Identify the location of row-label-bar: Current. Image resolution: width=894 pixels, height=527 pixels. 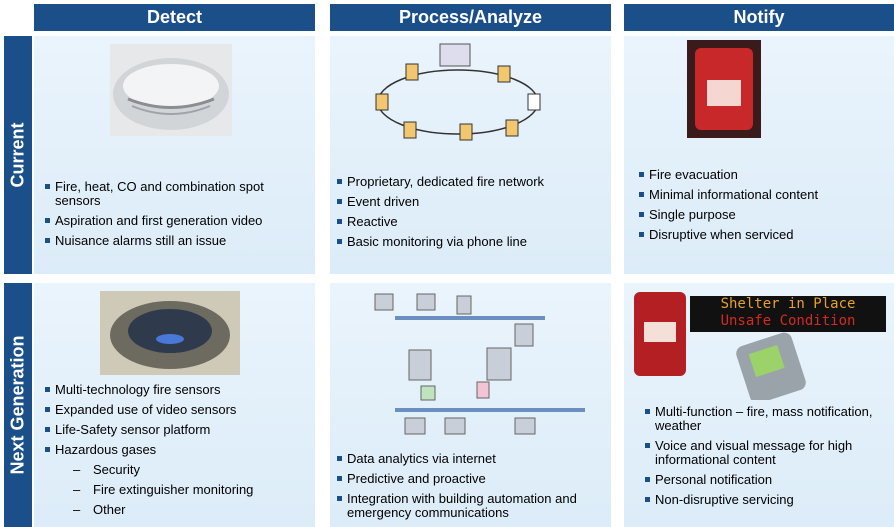
(18, 155).